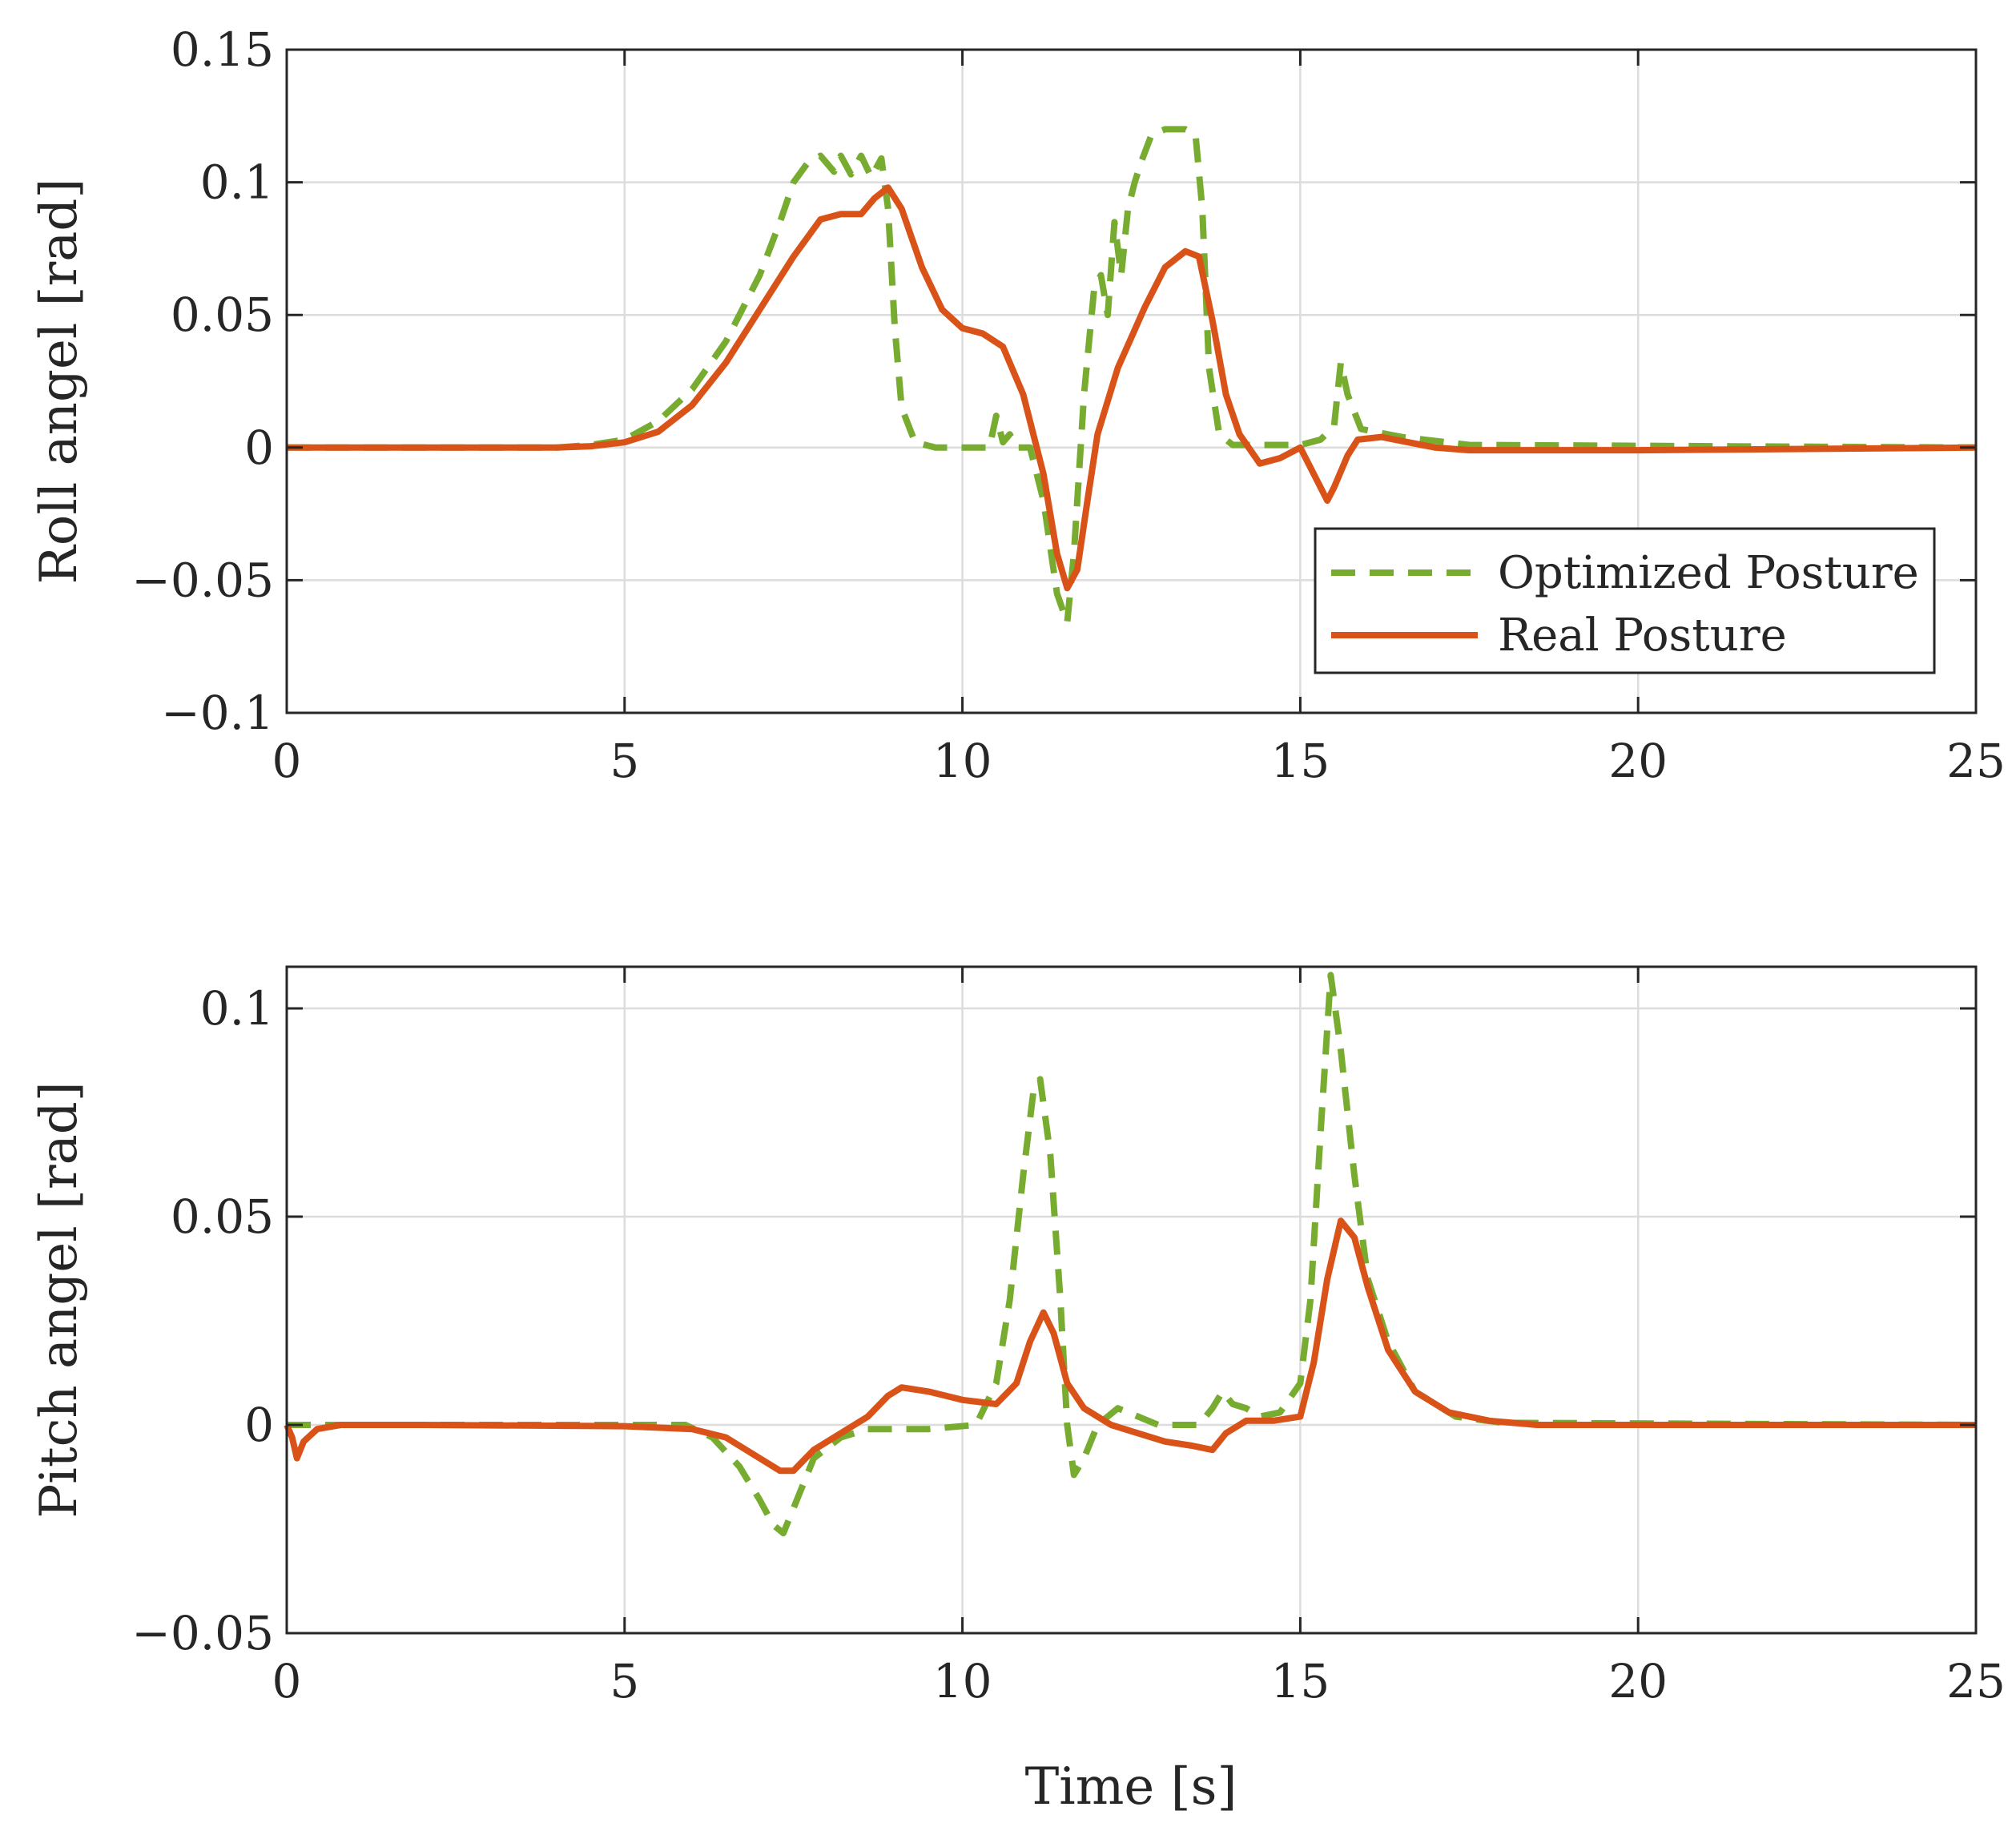 The image size is (2016, 1835). What do you see at coordinates (1642, 636) in the screenshot?
I see `legend-label-real-posture: Real Posture` at bounding box center [1642, 636].